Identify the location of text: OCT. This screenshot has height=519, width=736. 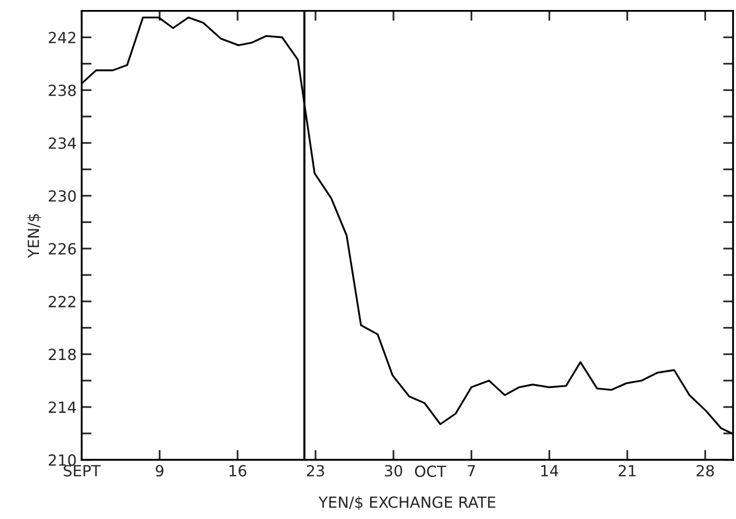
(430, 471).